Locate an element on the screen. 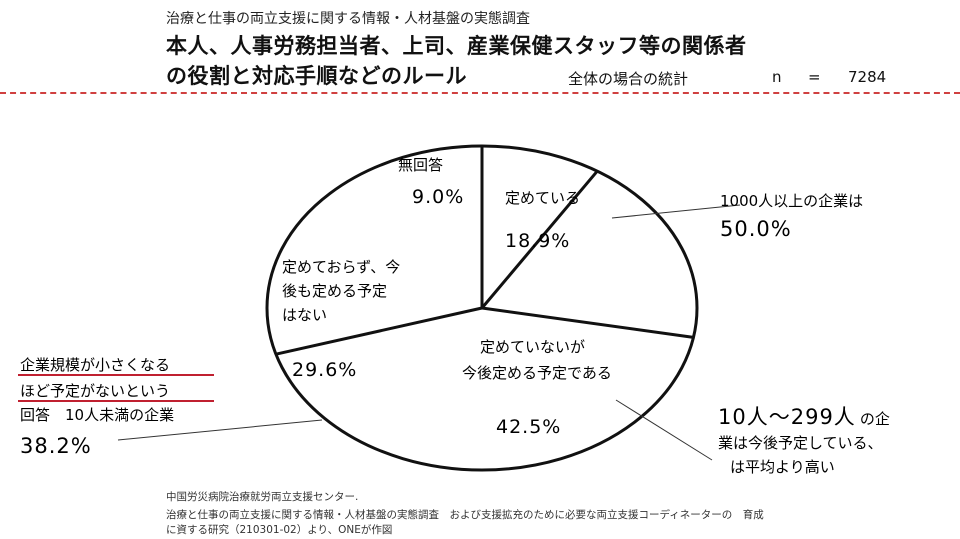 The image size is (960, 539). source-line-3: に資する研究（210301-02）より、ONEが作図 is located at coordinates (279, 530).